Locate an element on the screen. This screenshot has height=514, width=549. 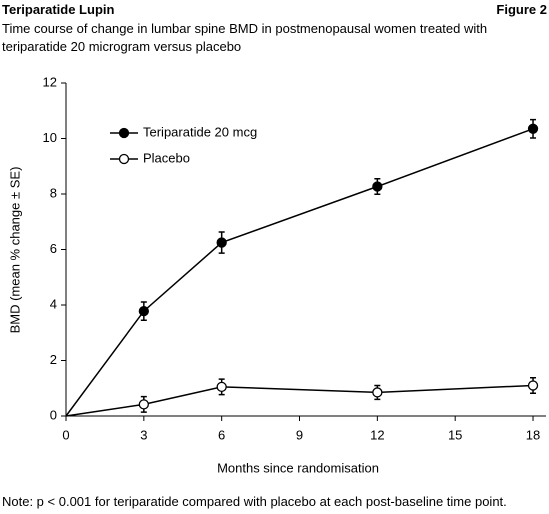
header: Teriparatide Lupin Figure 2 is located at coordinates (274, 9).